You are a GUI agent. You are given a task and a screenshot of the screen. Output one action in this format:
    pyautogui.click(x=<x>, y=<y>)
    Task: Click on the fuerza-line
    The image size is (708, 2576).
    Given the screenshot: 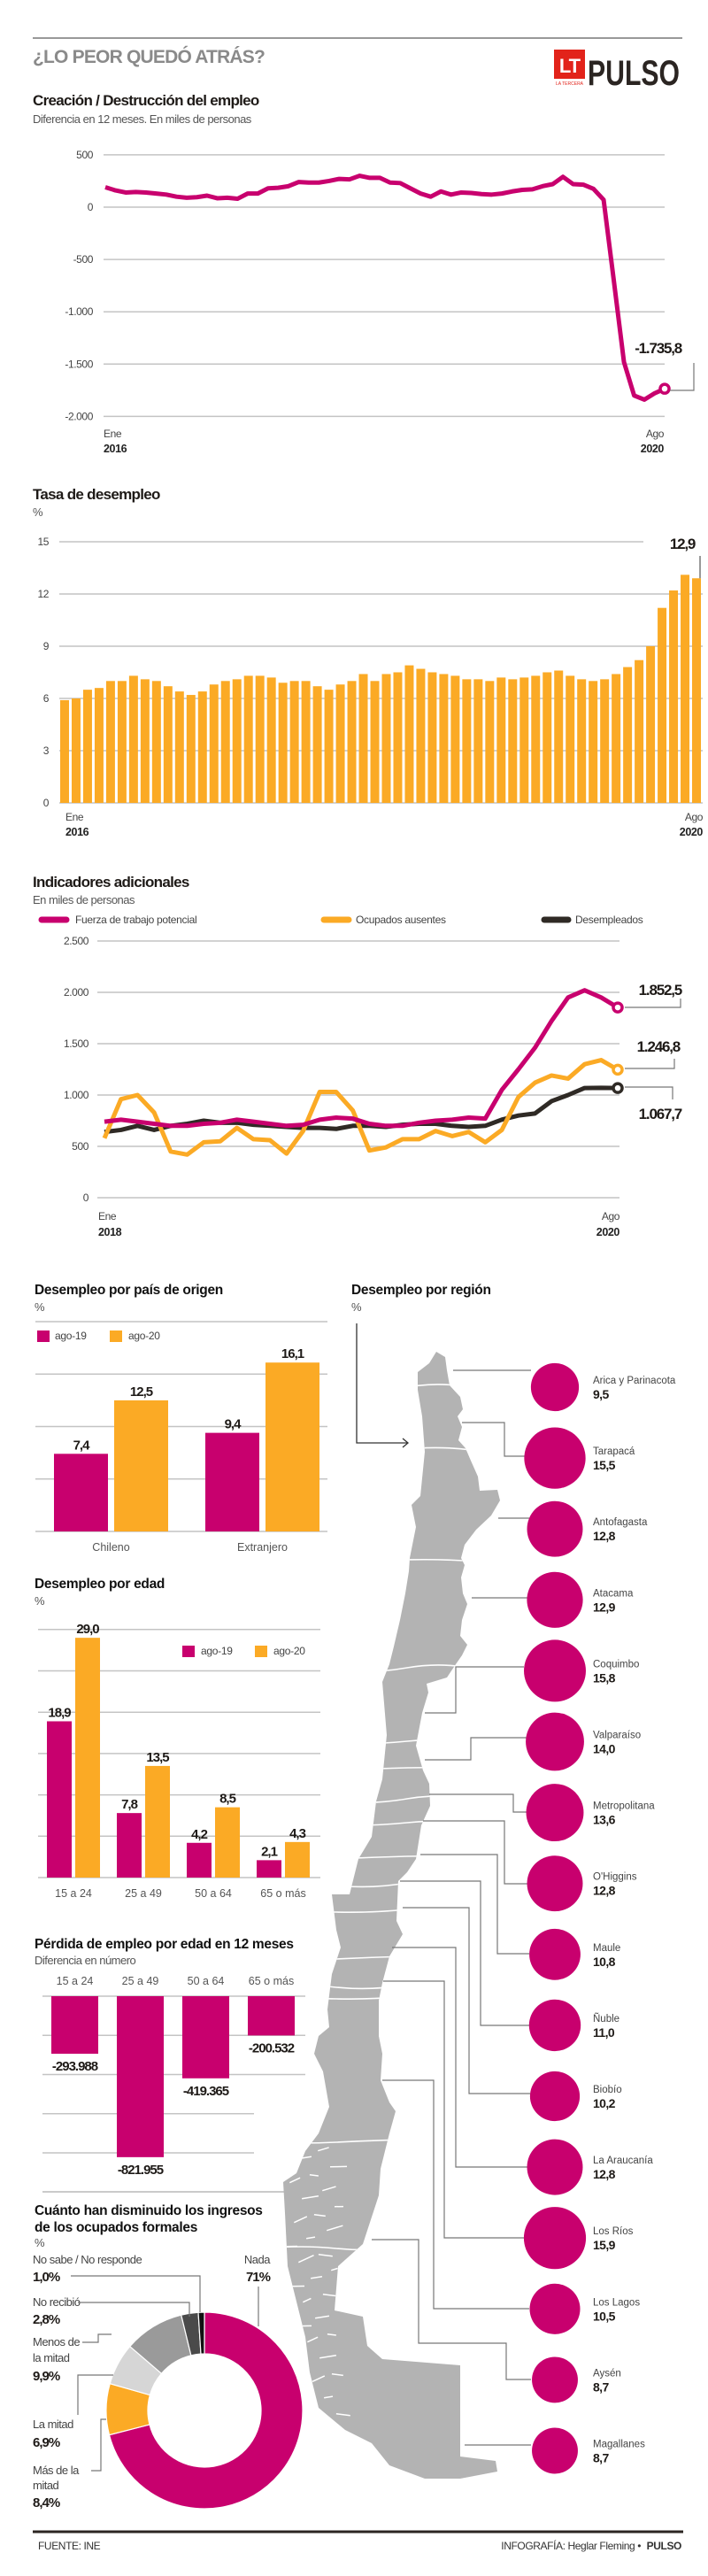 What is the action you would take?
    pyautogui.click(x=362, y=1058)
    